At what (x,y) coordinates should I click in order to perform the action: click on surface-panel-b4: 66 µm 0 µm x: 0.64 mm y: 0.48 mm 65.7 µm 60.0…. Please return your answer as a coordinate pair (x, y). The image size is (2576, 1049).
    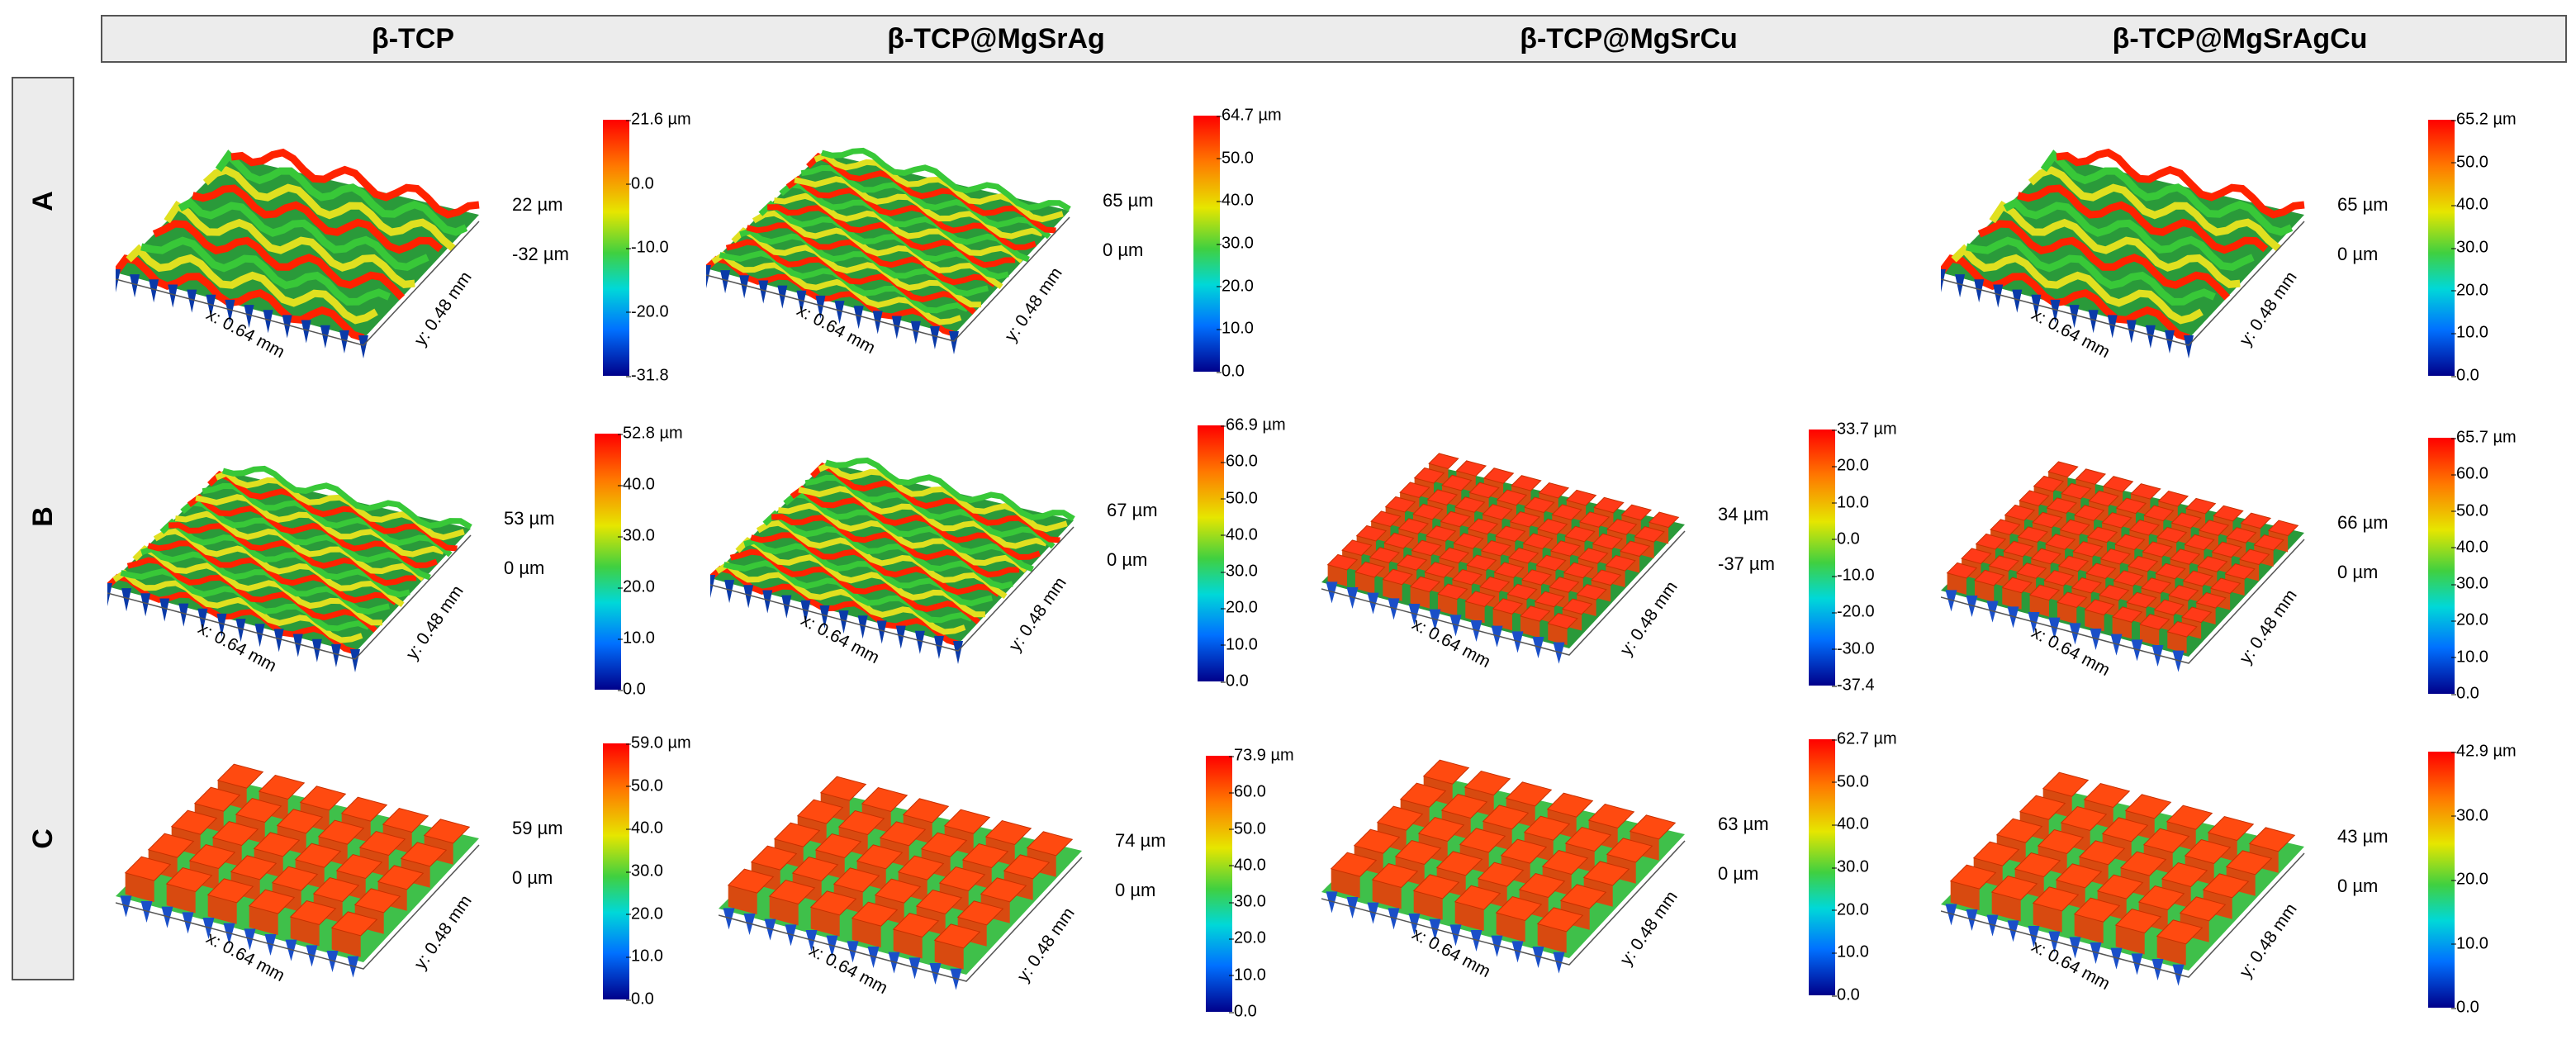
    Looking at the image, I should click on (2238, 578).